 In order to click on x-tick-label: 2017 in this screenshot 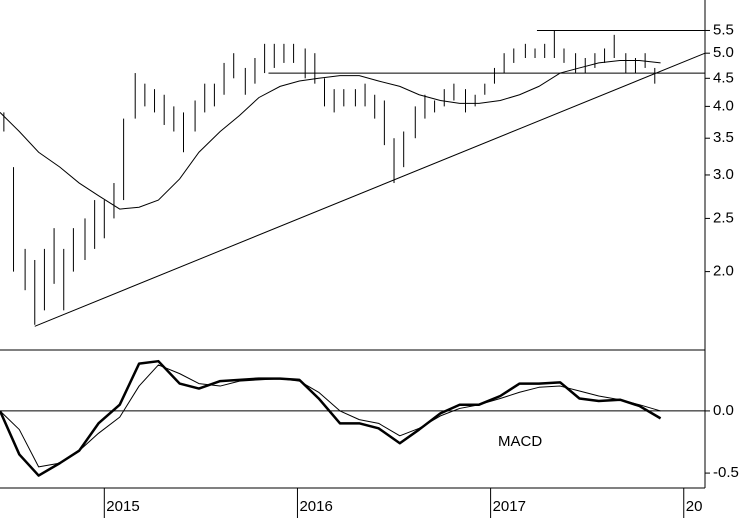, I will do `click(509, 506)`.